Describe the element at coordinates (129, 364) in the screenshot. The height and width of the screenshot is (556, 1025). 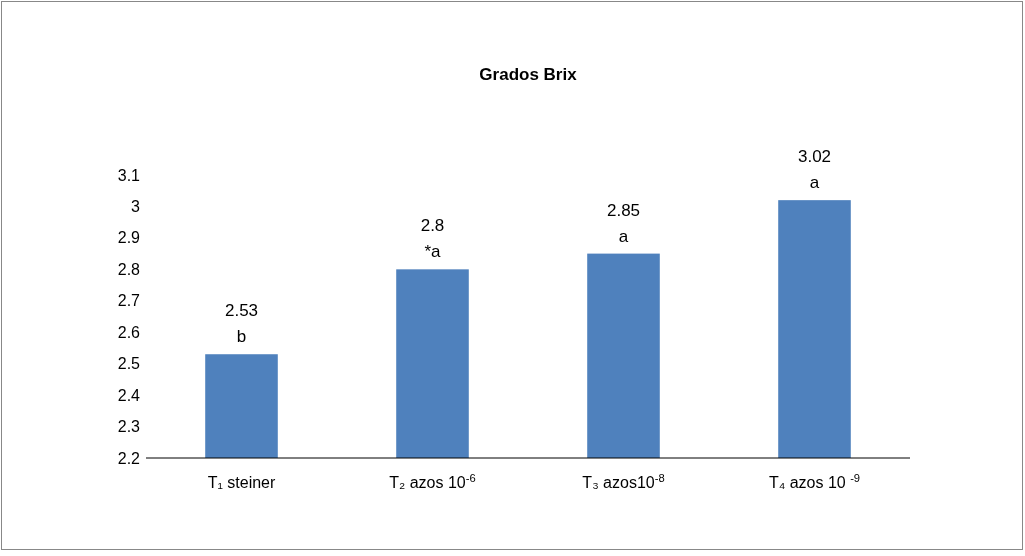
I see `y-tick-label: 2.5` at that location.